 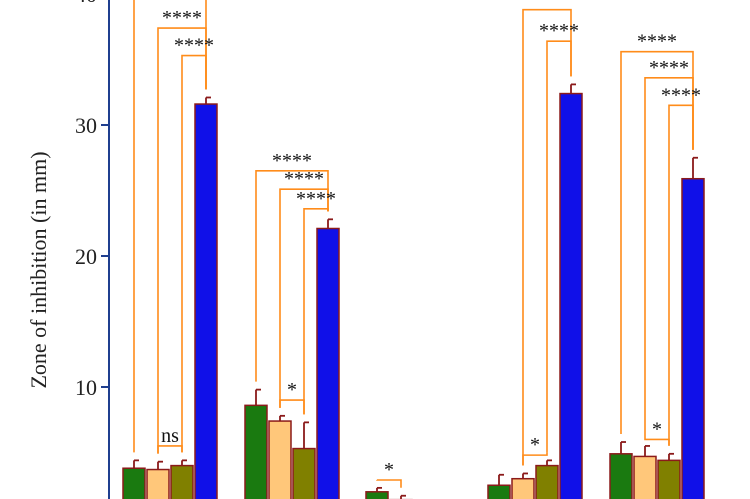 What do you see at coordinates (86, 3) in the screenshot?
I see `y-tick-label: 40` at bounding box center [86, 3].